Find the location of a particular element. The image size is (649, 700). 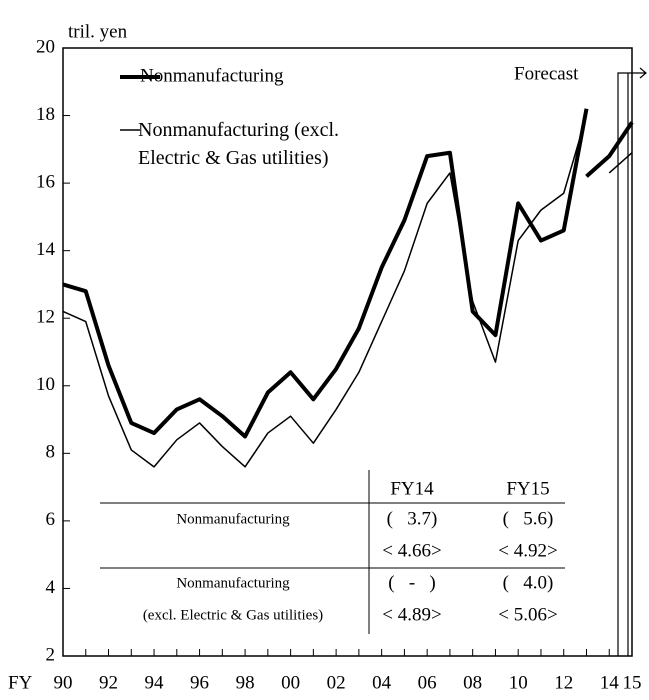

x-tick-label: 98 is located at coordinates (245, 682).